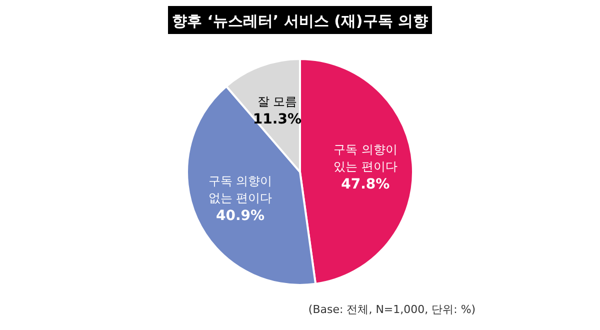 The height and width of the screenshot is (330, 600). Describe the element at coordinates (240, 216) in the screenshot. I see `data-label: 40.9%` at that location.